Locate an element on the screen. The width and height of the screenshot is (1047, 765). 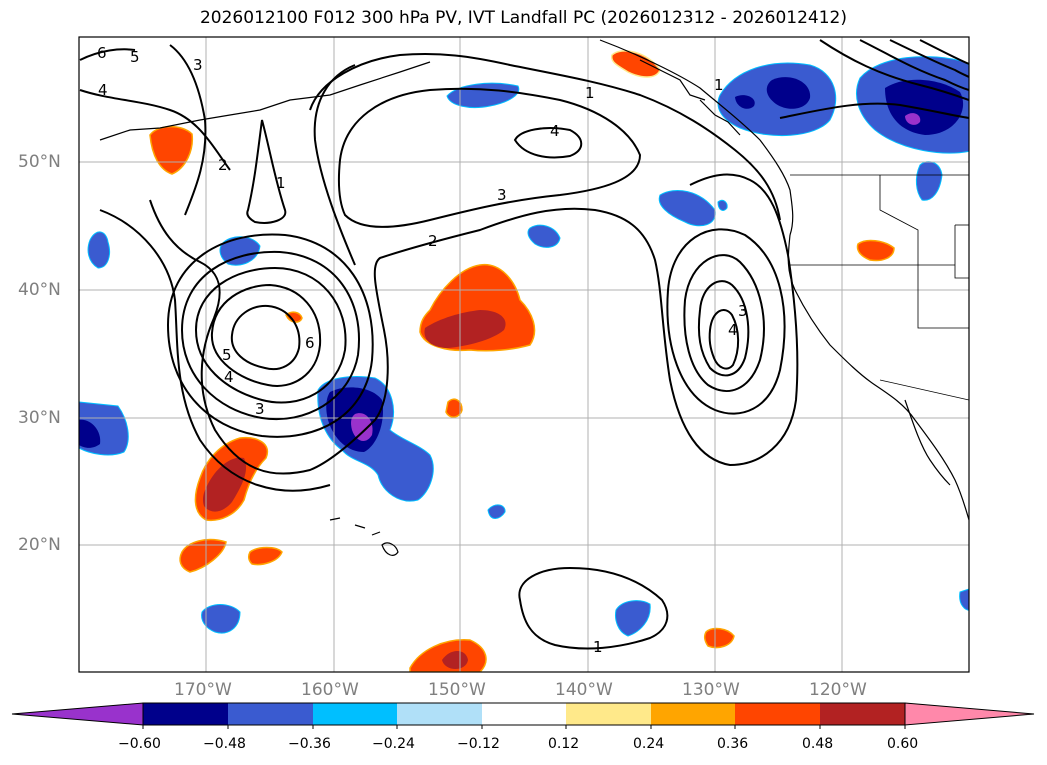
pos-fill-alaska-coast is located at coordinates (635, 64).